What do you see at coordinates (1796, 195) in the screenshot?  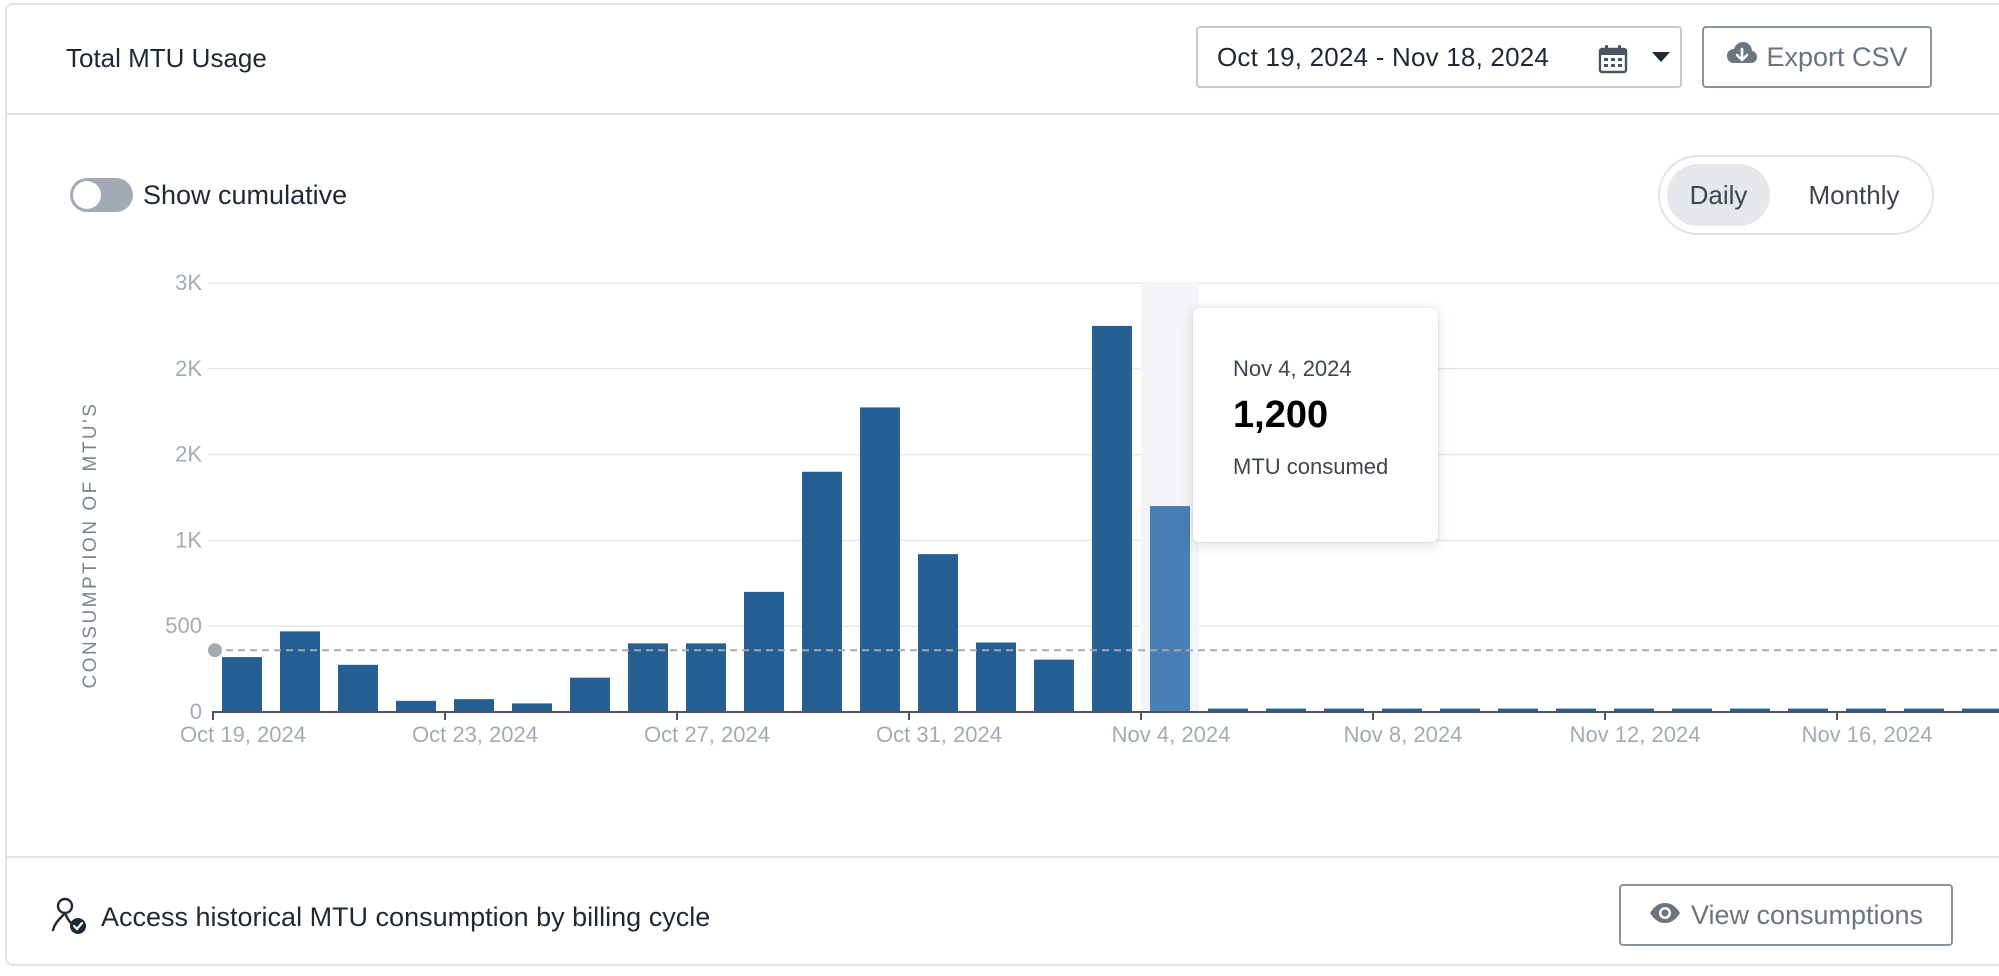 I see `view-switch: Daily Monthly` at bounding box center [1796, 195].